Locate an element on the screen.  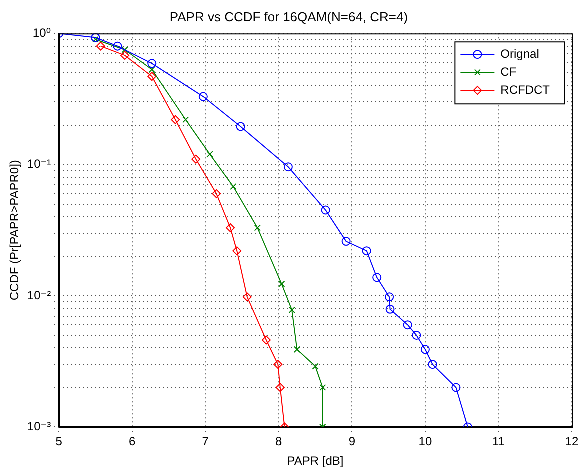
x-tick-label: 8 is located at coordinates (279, 441).